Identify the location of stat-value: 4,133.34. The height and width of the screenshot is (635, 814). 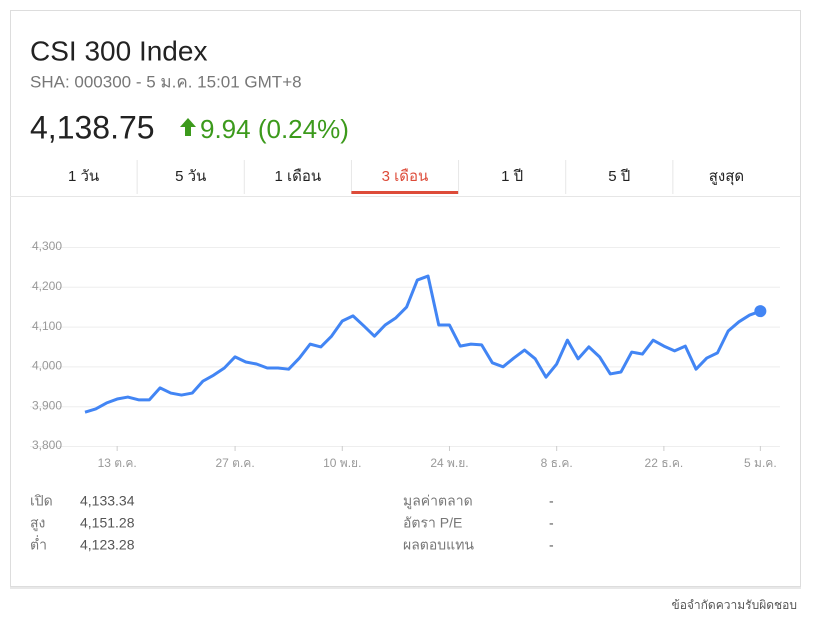
(107, 501).